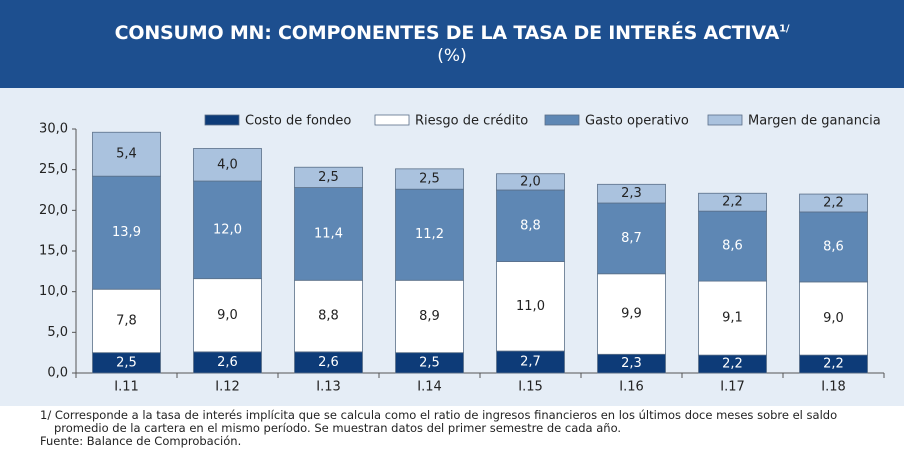 The height and width of the screenshot is (460, 904). I want to click on value-label: 2,7, so click(530, 362).